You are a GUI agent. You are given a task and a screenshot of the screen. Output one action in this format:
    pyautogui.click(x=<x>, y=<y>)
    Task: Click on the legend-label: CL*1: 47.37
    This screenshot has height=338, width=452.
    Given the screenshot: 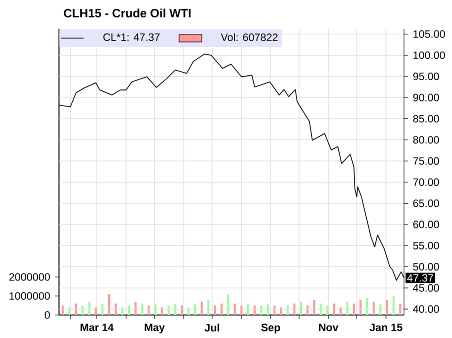 What is the action you would take?
    pyautogui.click(x=131, y=38)
    